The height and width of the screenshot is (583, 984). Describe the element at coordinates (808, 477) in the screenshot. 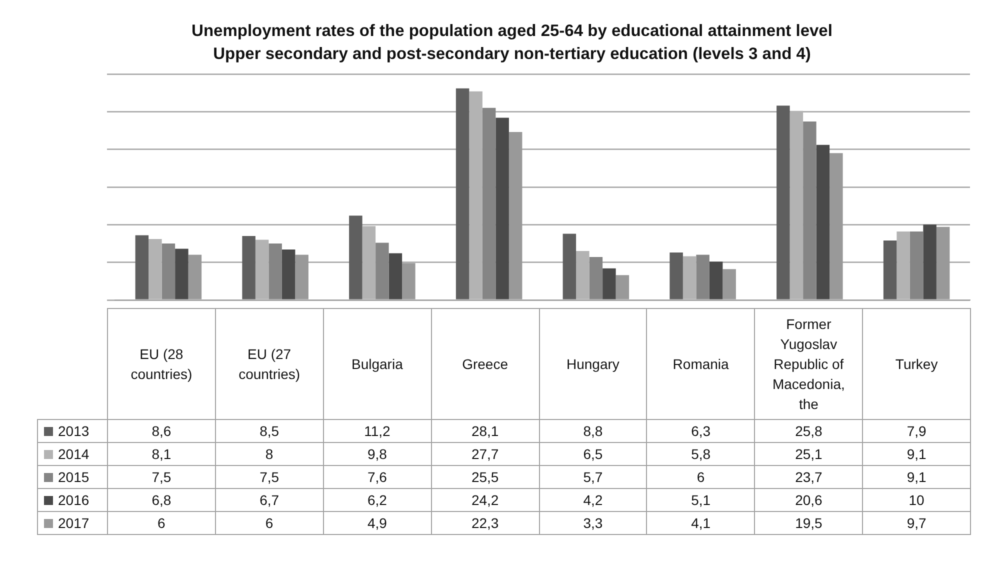

I see `data-label: 23,7` at that location.